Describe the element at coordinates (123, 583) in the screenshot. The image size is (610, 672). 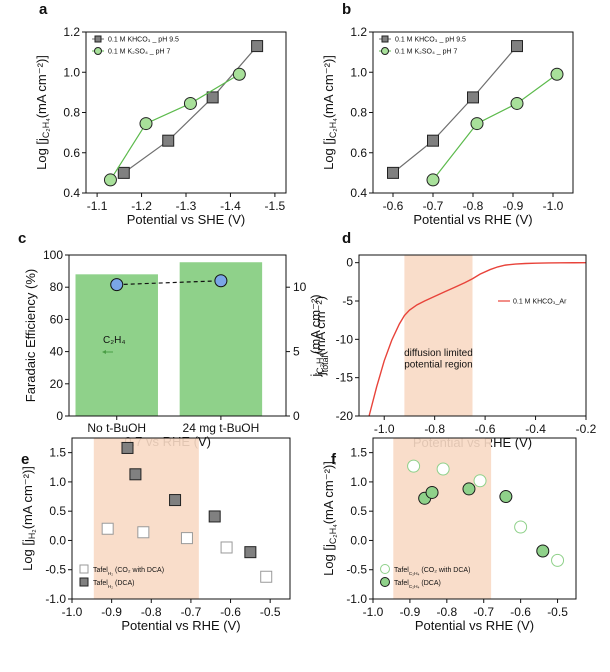
I see `legend-label-e-tail: (DCA)` at that location.